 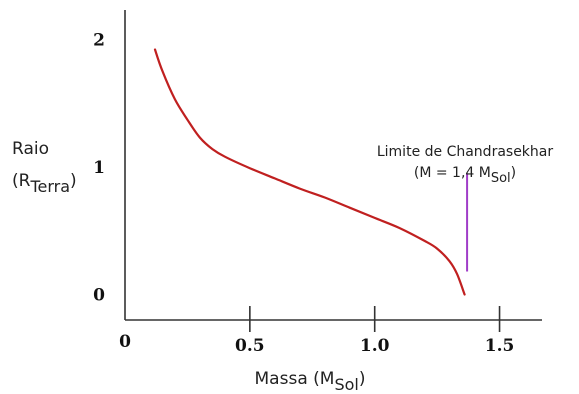 What do you see at coordinates (99, 295) in the screenshot?
I see `y-tick-label-0: 0` at bounding box center [99, 295].